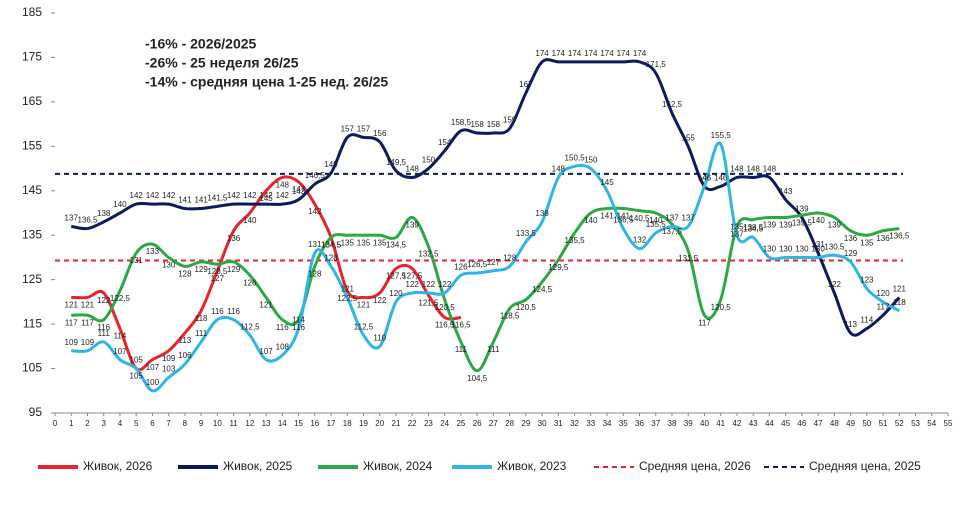 The image size is (974, 520). I want to click on x-tick-label: 23, so click(428, 423).